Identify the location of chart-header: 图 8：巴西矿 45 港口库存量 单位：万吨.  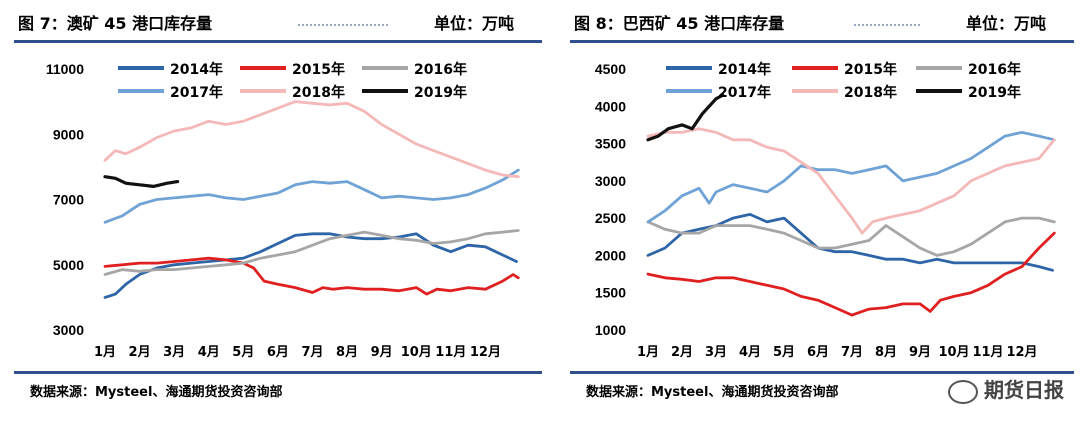
(822, 21).